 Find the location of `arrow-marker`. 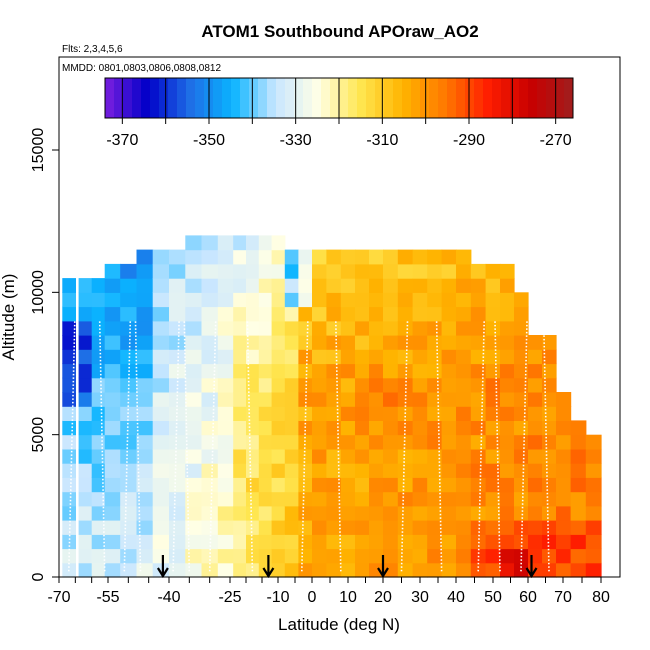

arrow-marker is located at coordinates (531, 567).